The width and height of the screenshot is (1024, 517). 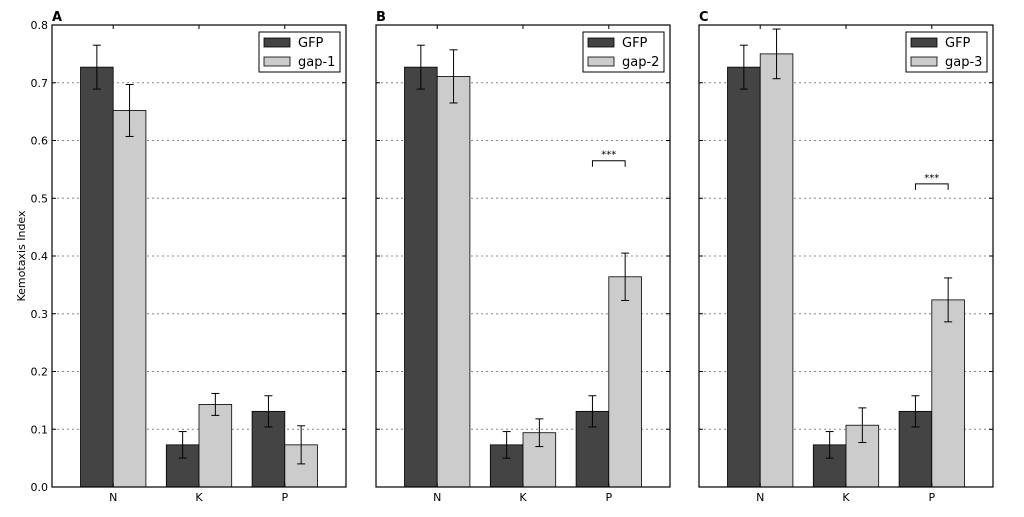 What do you see at coordinates (623, 52) in the screenshot?
I see `legend: GFP gap-2` at bounding box center [623, 52].